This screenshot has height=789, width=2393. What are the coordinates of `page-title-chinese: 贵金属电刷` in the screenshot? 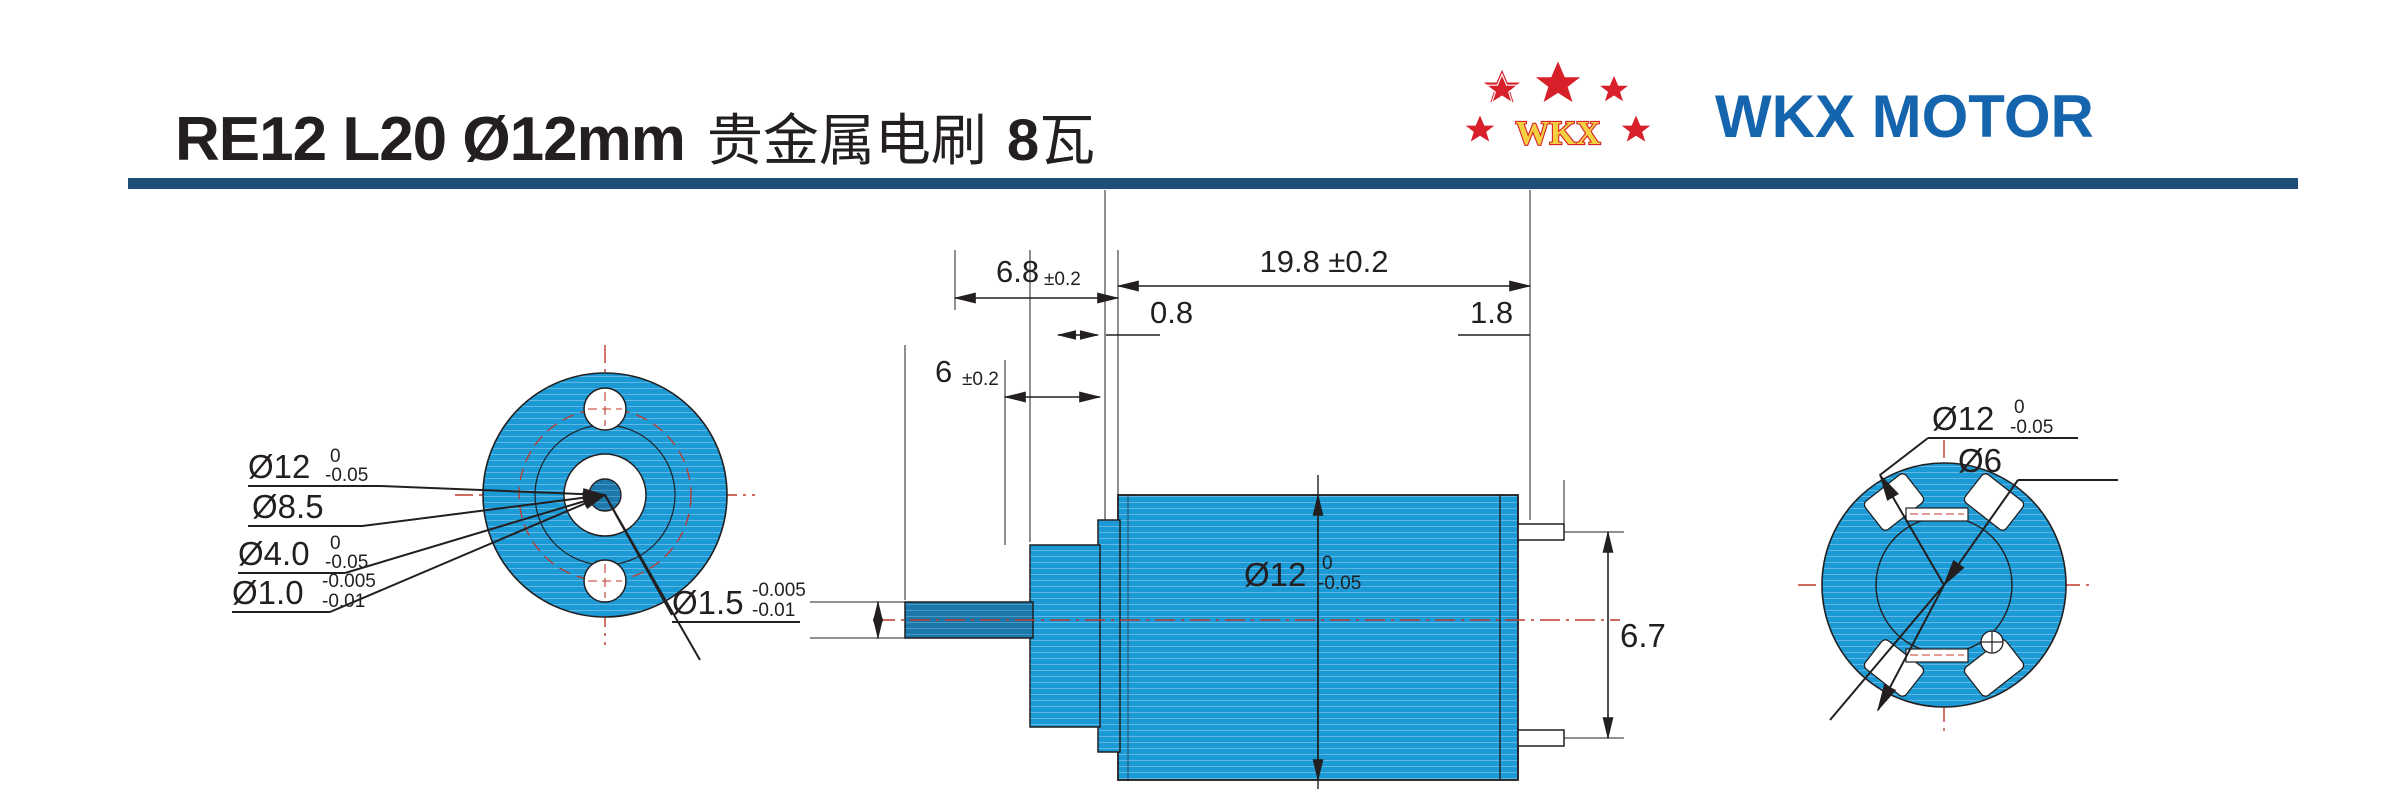 It's located at (846, 141).